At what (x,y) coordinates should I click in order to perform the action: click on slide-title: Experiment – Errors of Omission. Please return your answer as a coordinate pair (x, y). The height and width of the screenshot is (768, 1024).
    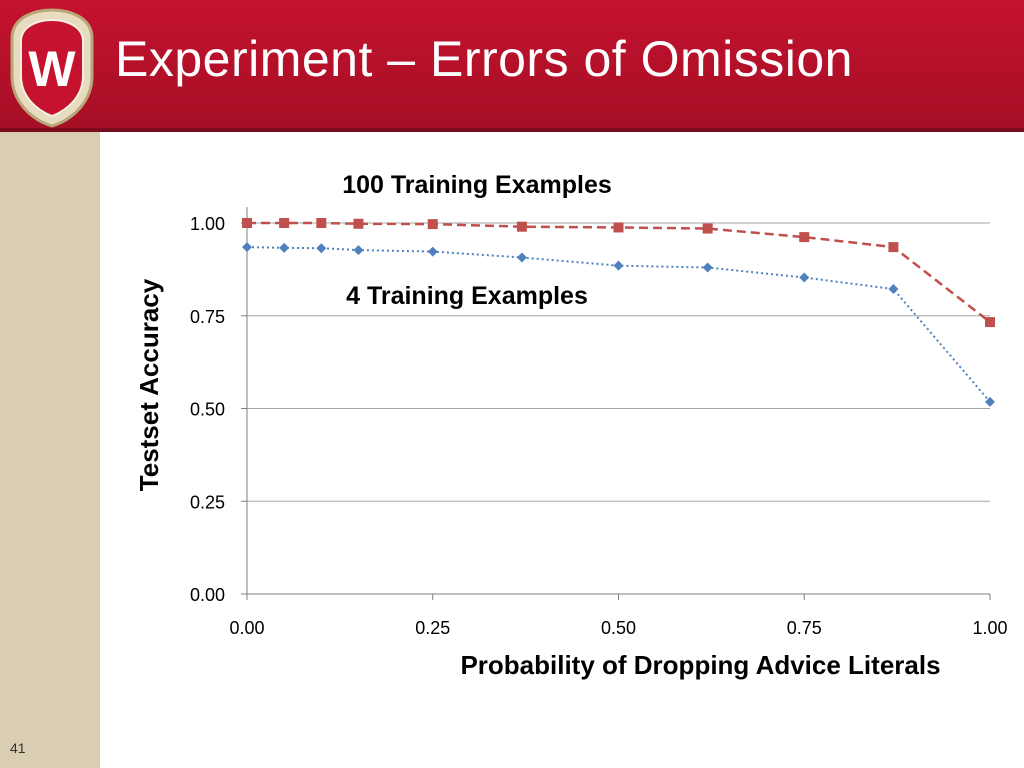
    Looking at the image, I should click on (484, 59).